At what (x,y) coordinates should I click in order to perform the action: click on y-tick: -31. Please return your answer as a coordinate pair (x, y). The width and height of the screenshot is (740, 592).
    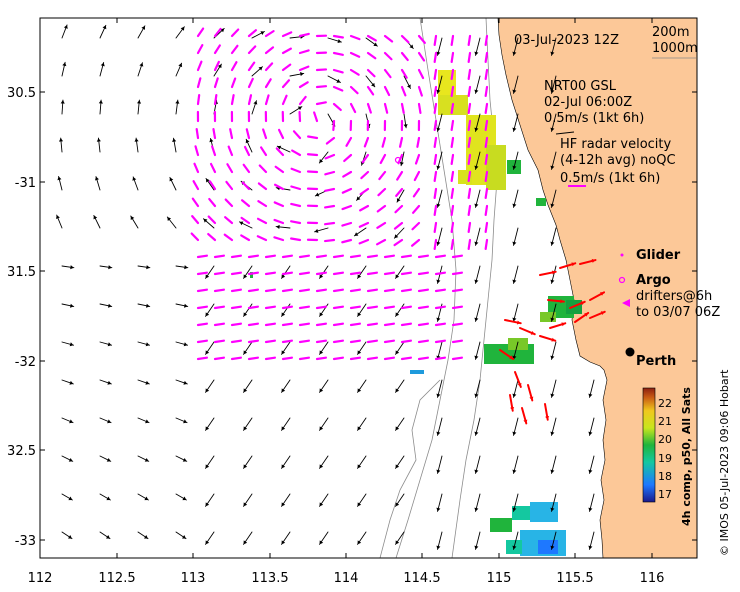
    Looking at the image, I should click on (25, 183).